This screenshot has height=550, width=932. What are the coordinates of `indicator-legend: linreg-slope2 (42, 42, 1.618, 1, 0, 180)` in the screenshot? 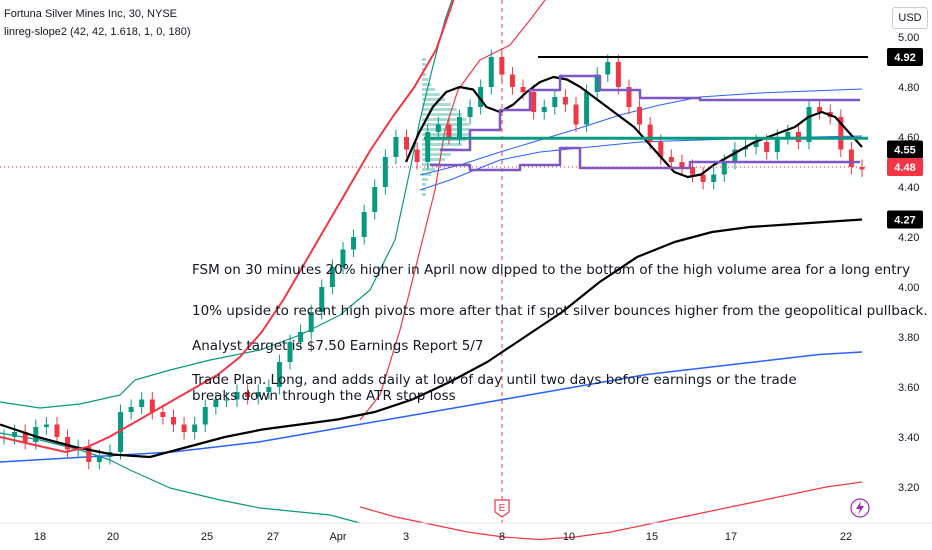 It's located at (97, 32).